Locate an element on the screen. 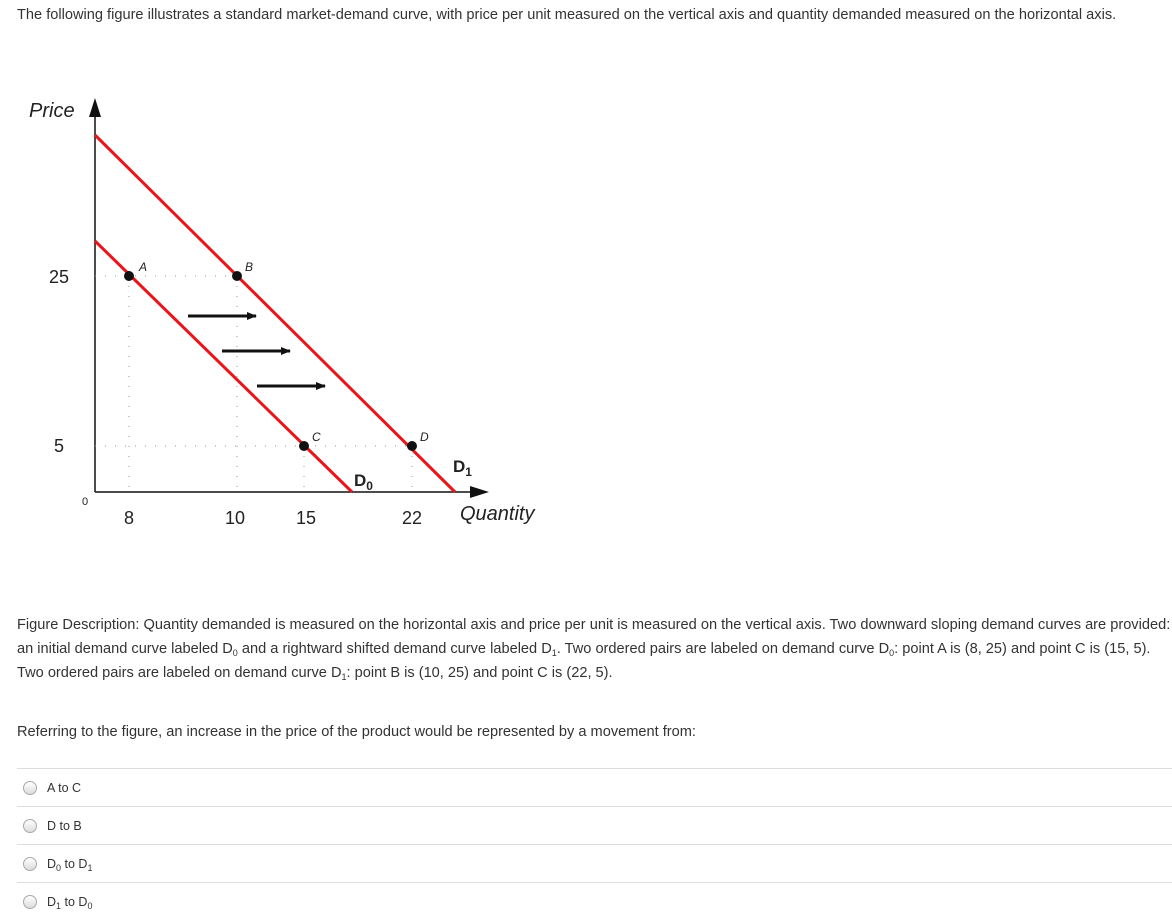 The width and height of the screenshot is (1172, 921). curve-label-d0: D0 is located at coordinates (363, 482).